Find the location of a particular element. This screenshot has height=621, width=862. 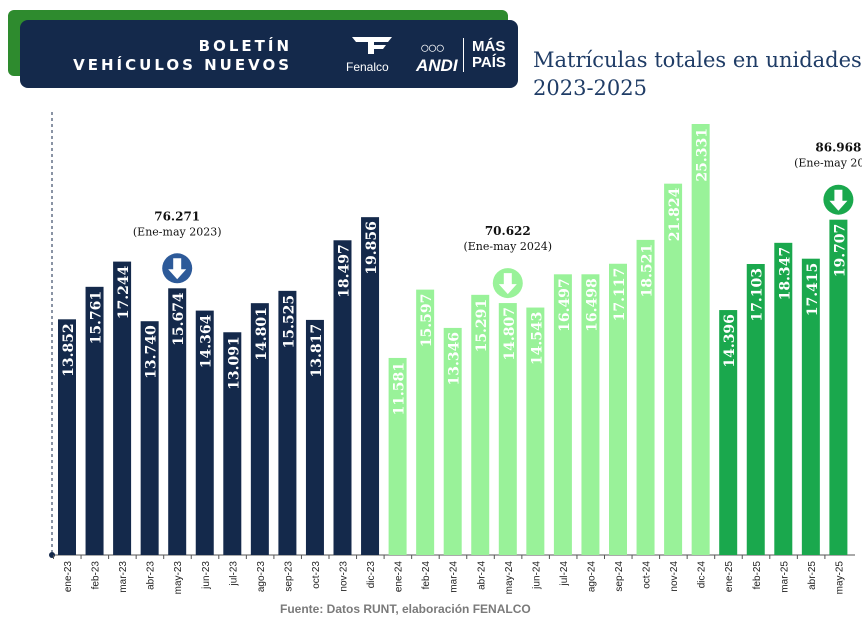

maspais-logo-line1: MÁS is located at coordinates (489, 46).